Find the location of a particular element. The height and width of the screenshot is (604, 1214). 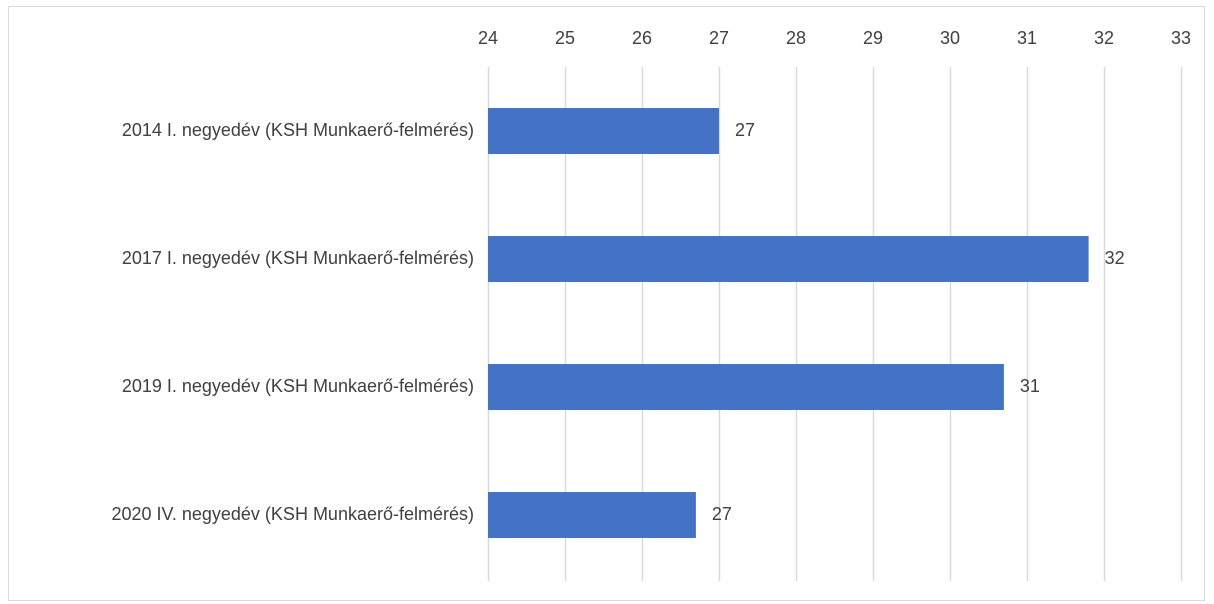

data-label: 32 is located at coordinates (1115, 258).